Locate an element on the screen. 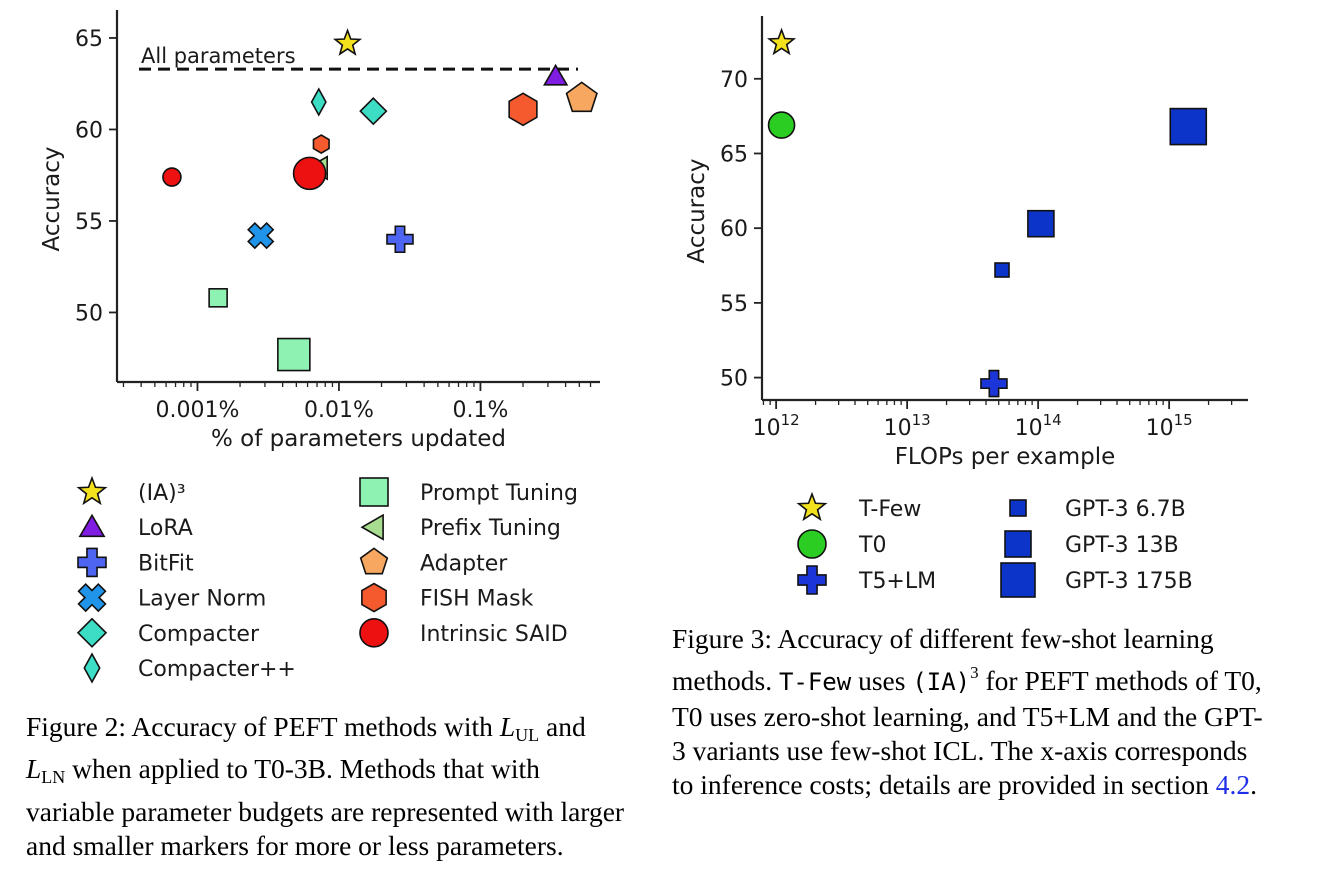 The image size is (1343, 885). caption-text: uses is located at coordinates (882, 681).